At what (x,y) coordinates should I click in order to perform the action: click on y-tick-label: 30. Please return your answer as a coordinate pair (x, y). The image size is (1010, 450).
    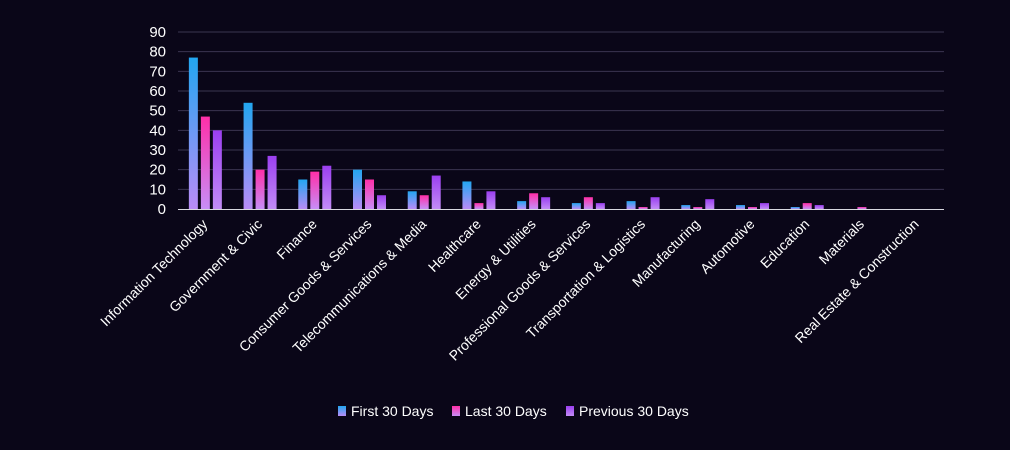
    Looking at the image, I should click on (157, 150).